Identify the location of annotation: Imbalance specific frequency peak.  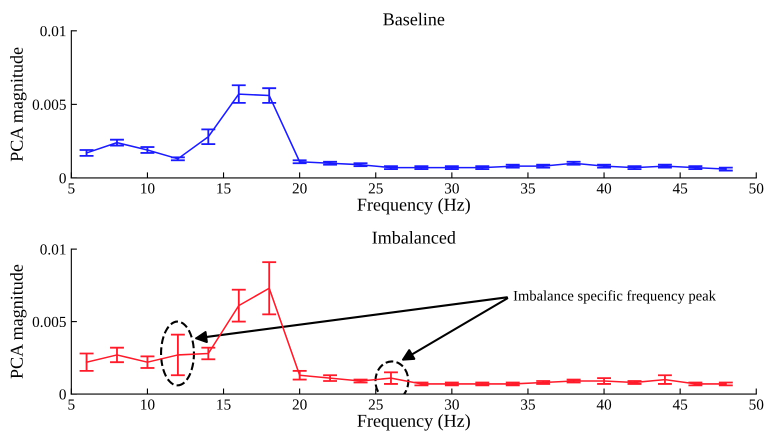
(615, 297).